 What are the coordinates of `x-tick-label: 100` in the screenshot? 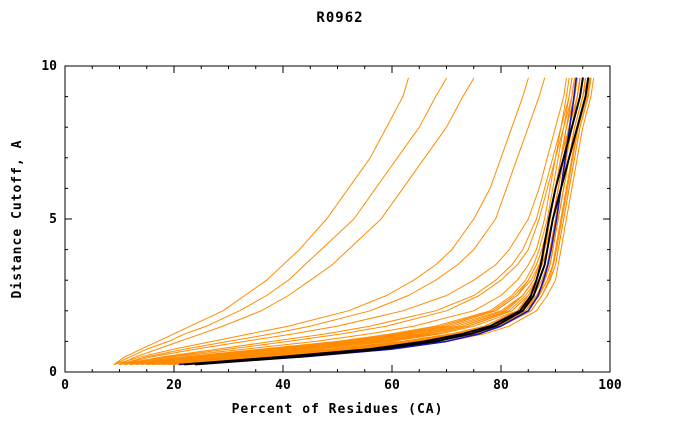 It's located at (610, 385).